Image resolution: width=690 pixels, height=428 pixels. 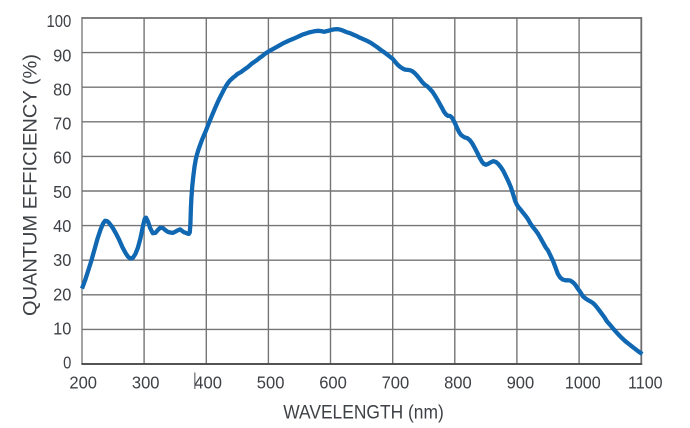 I want to click on svg-text: 80, so click(x=62, y=89).